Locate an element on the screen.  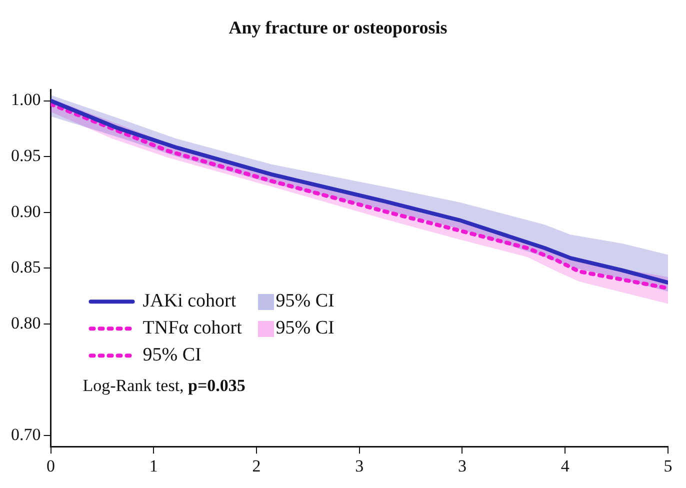
legend-label: TNFα cohort is located at coordinates (192, 328).